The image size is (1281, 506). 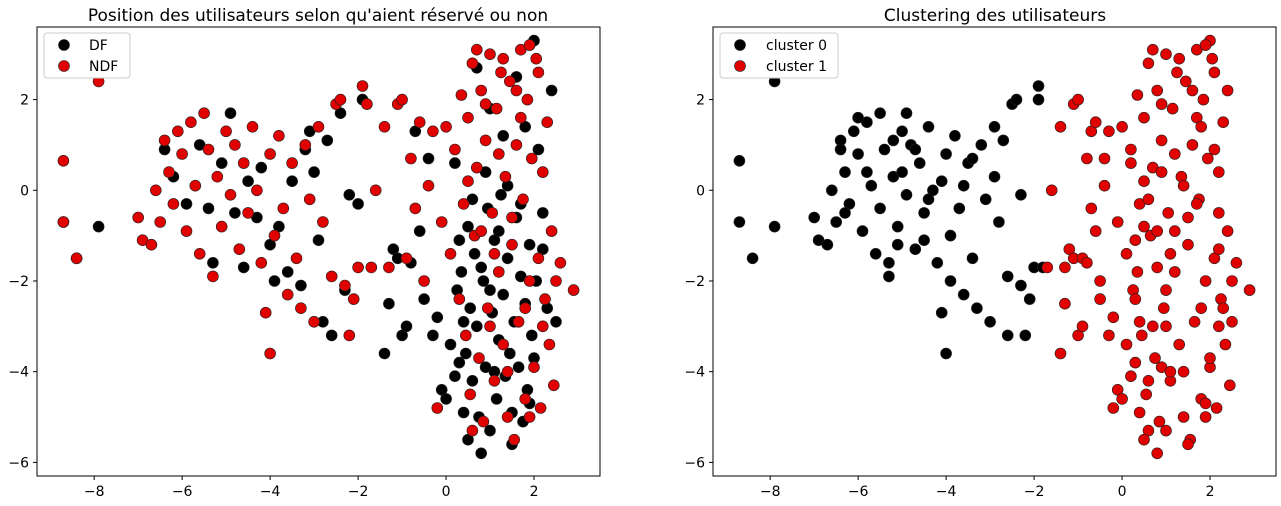 What do you see at coordinates (700, 101) in the screenshot?
I see `y-tick-label: 2` at bounding box center [700, 101].